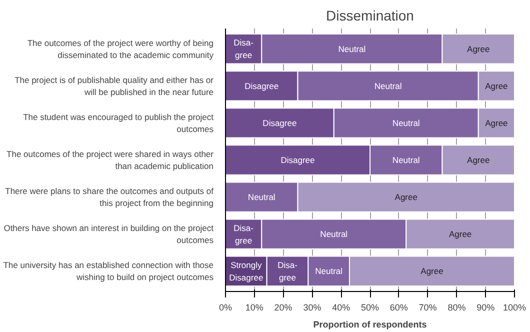 This screenshot has height=332, width=530. Describe the element at coordinates (341, 307) in the screenshot. I see `x-tick-label: 40%` at that location.